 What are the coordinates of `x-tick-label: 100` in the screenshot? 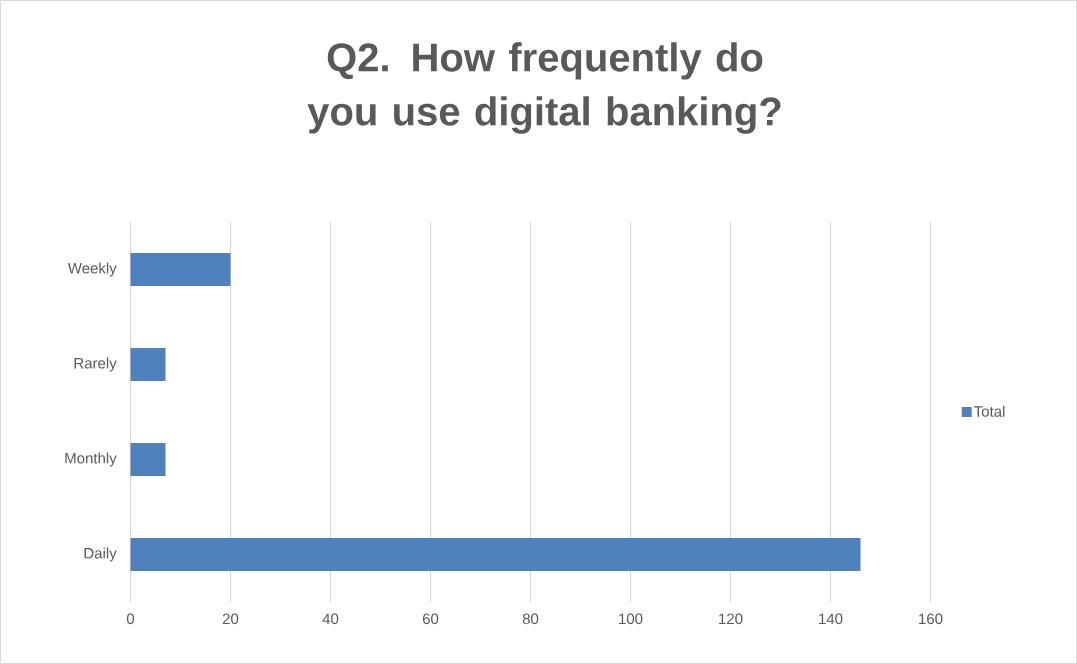 It's located at (631, 619).